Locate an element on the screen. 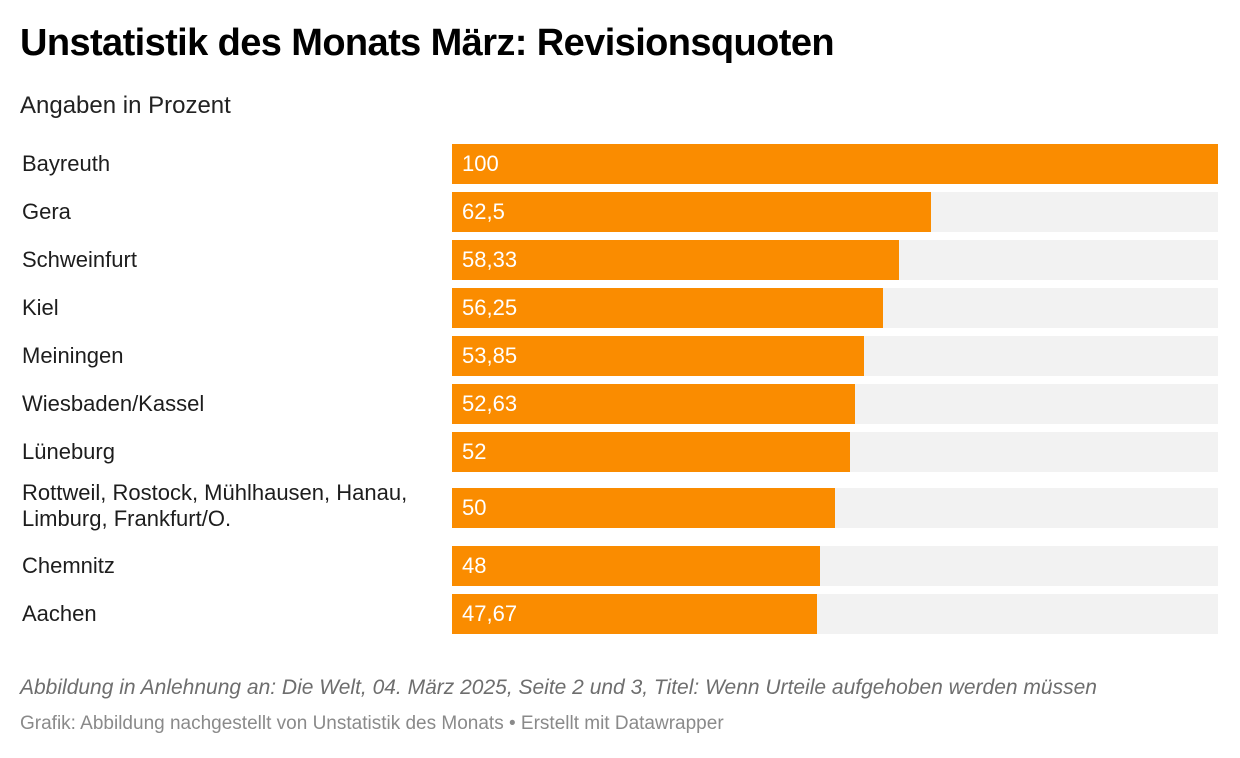  category-label: Meiningen is located at coordinates (73, 355).